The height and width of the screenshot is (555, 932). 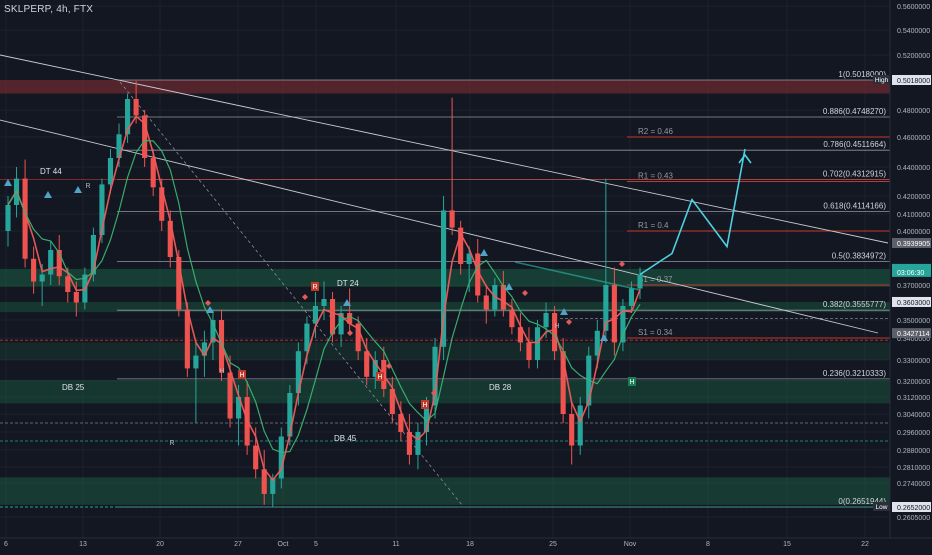 What do you see at coordinates (913, 197) in the screenshot?
I see `price-tick-label: 0.4200000` at bounding box center [913, 197].